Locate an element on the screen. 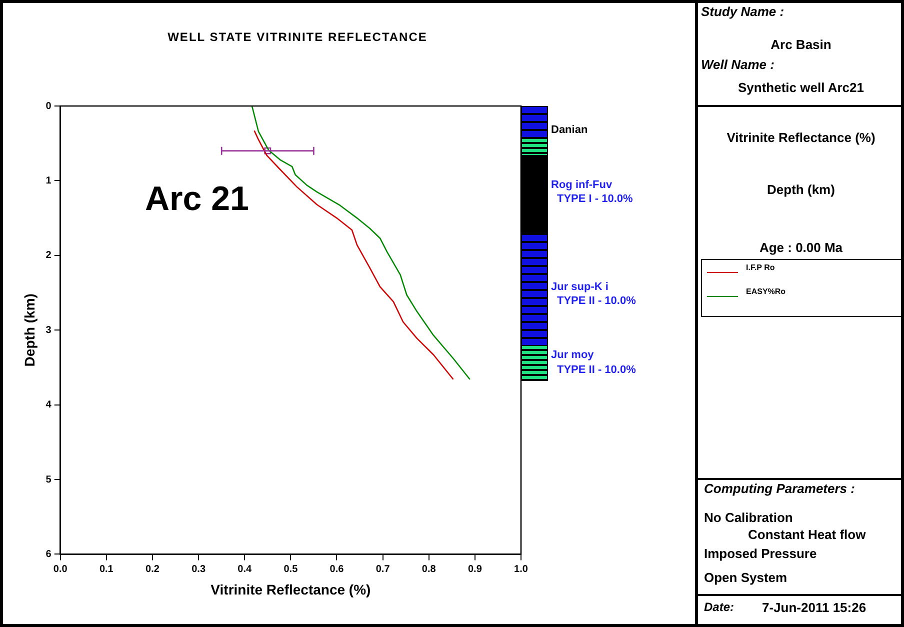  text: Date: is located at coordinates (719, 607).